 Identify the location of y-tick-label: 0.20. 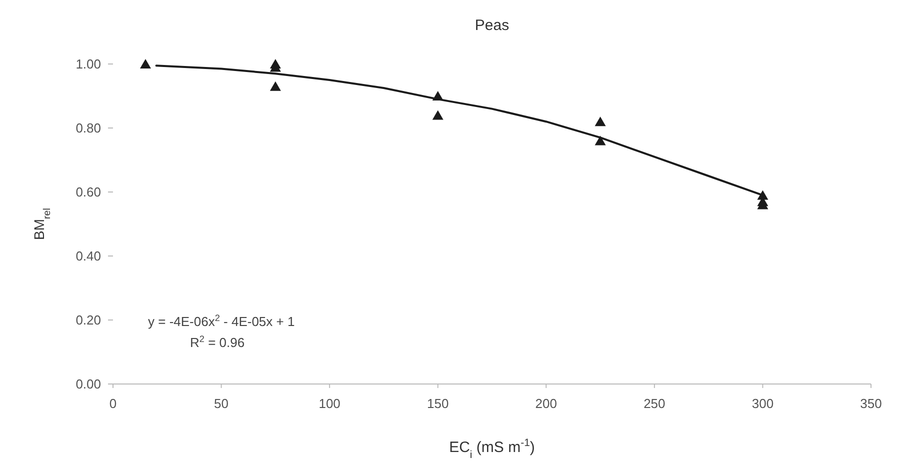
(88, 320).